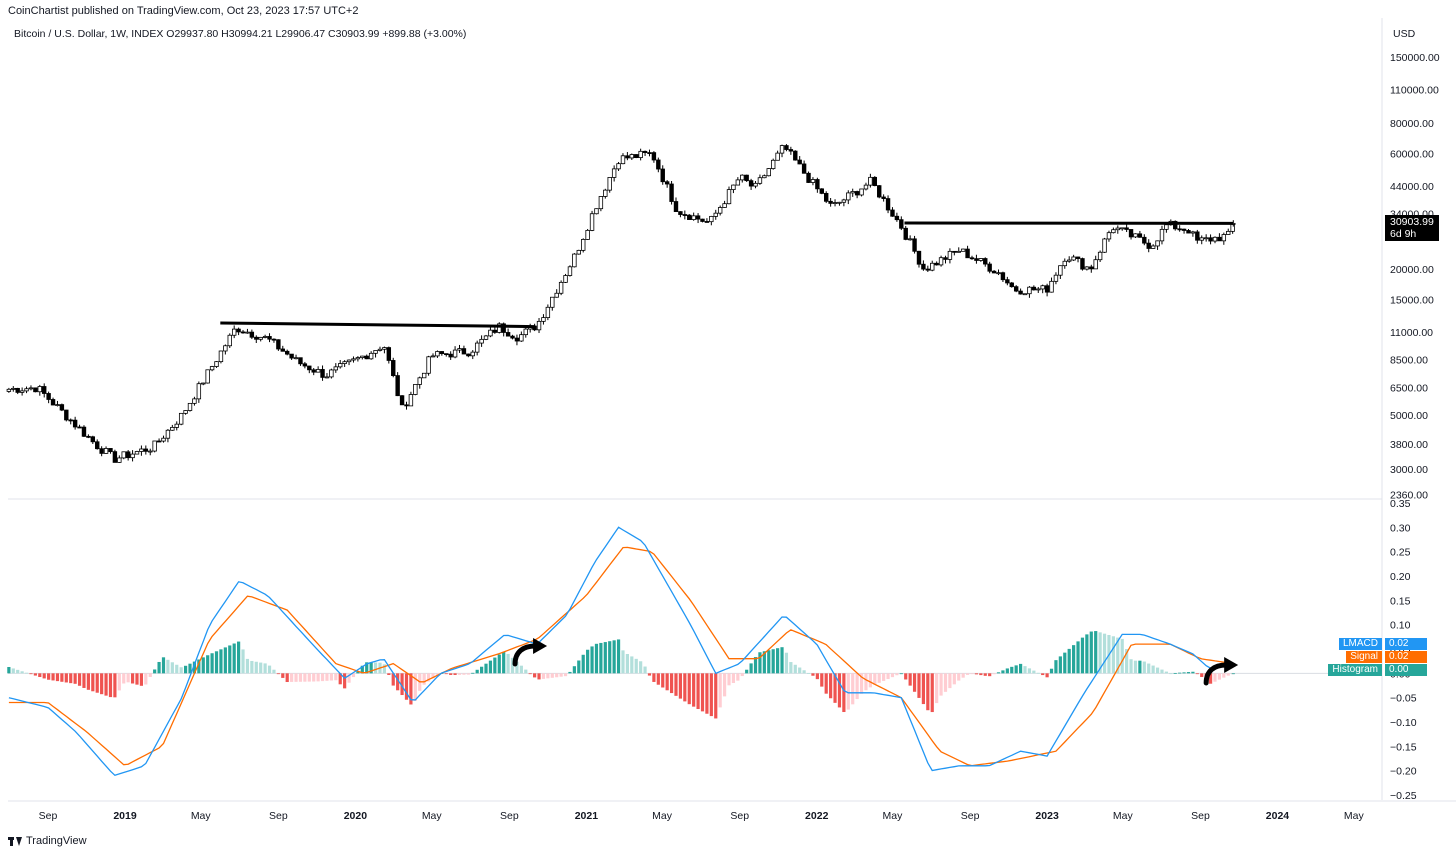 The image size is (1456, 854). I want to click on macd-tag-value: 0.02, so click(1406, 644).